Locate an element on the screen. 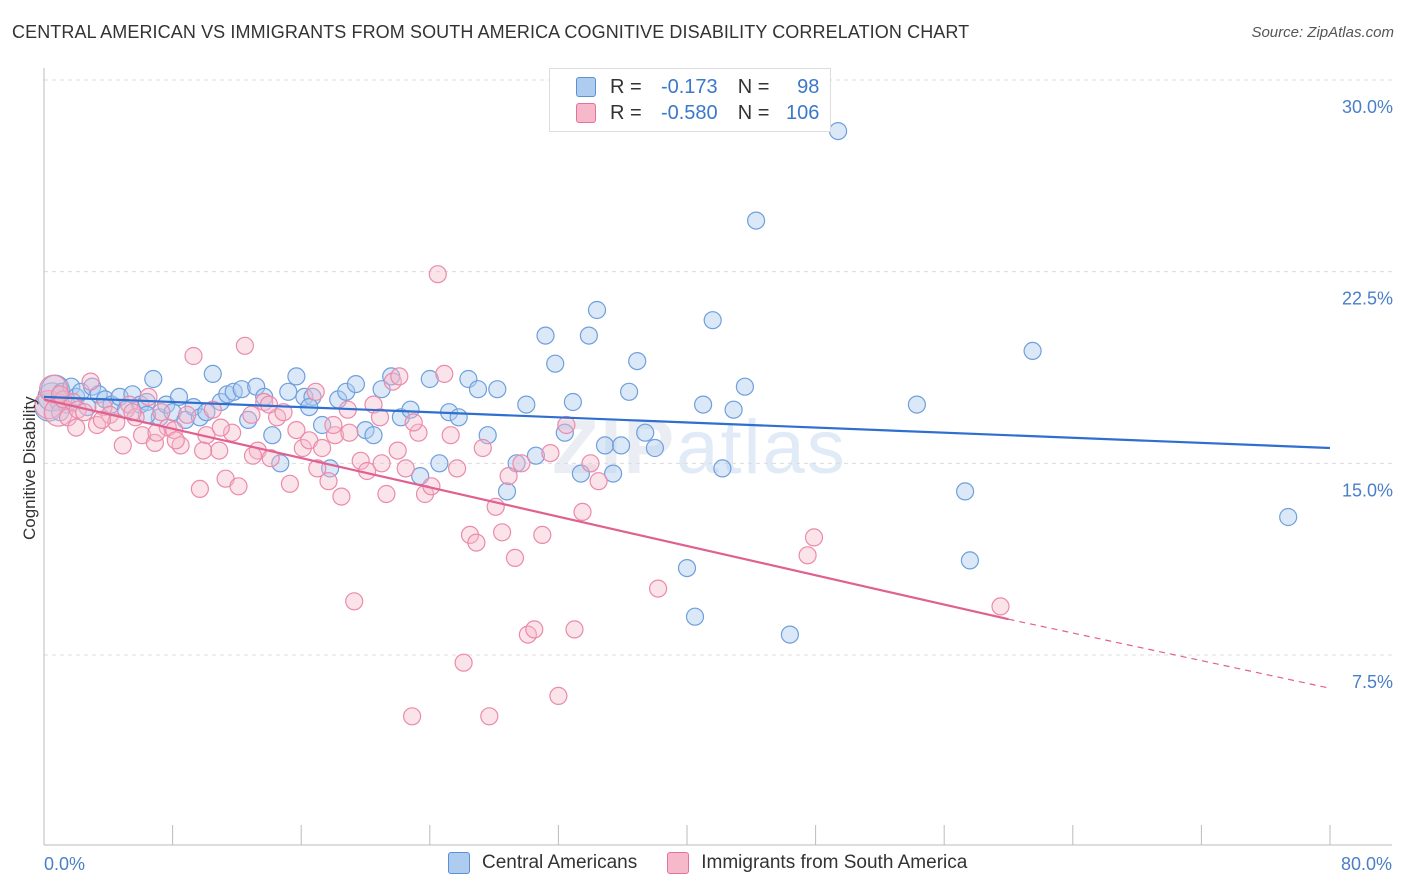 The image size is (1406, 892). watermark-atlas: atlas is located at coordinates (761, 447).